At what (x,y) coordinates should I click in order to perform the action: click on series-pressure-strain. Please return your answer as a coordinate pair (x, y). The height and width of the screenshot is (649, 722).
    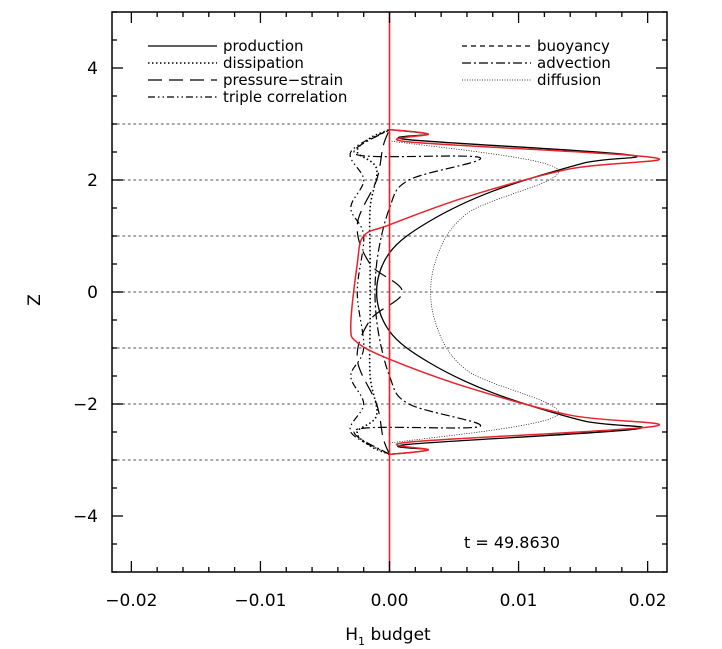
    Looking at the image, I should click on (380, 292).